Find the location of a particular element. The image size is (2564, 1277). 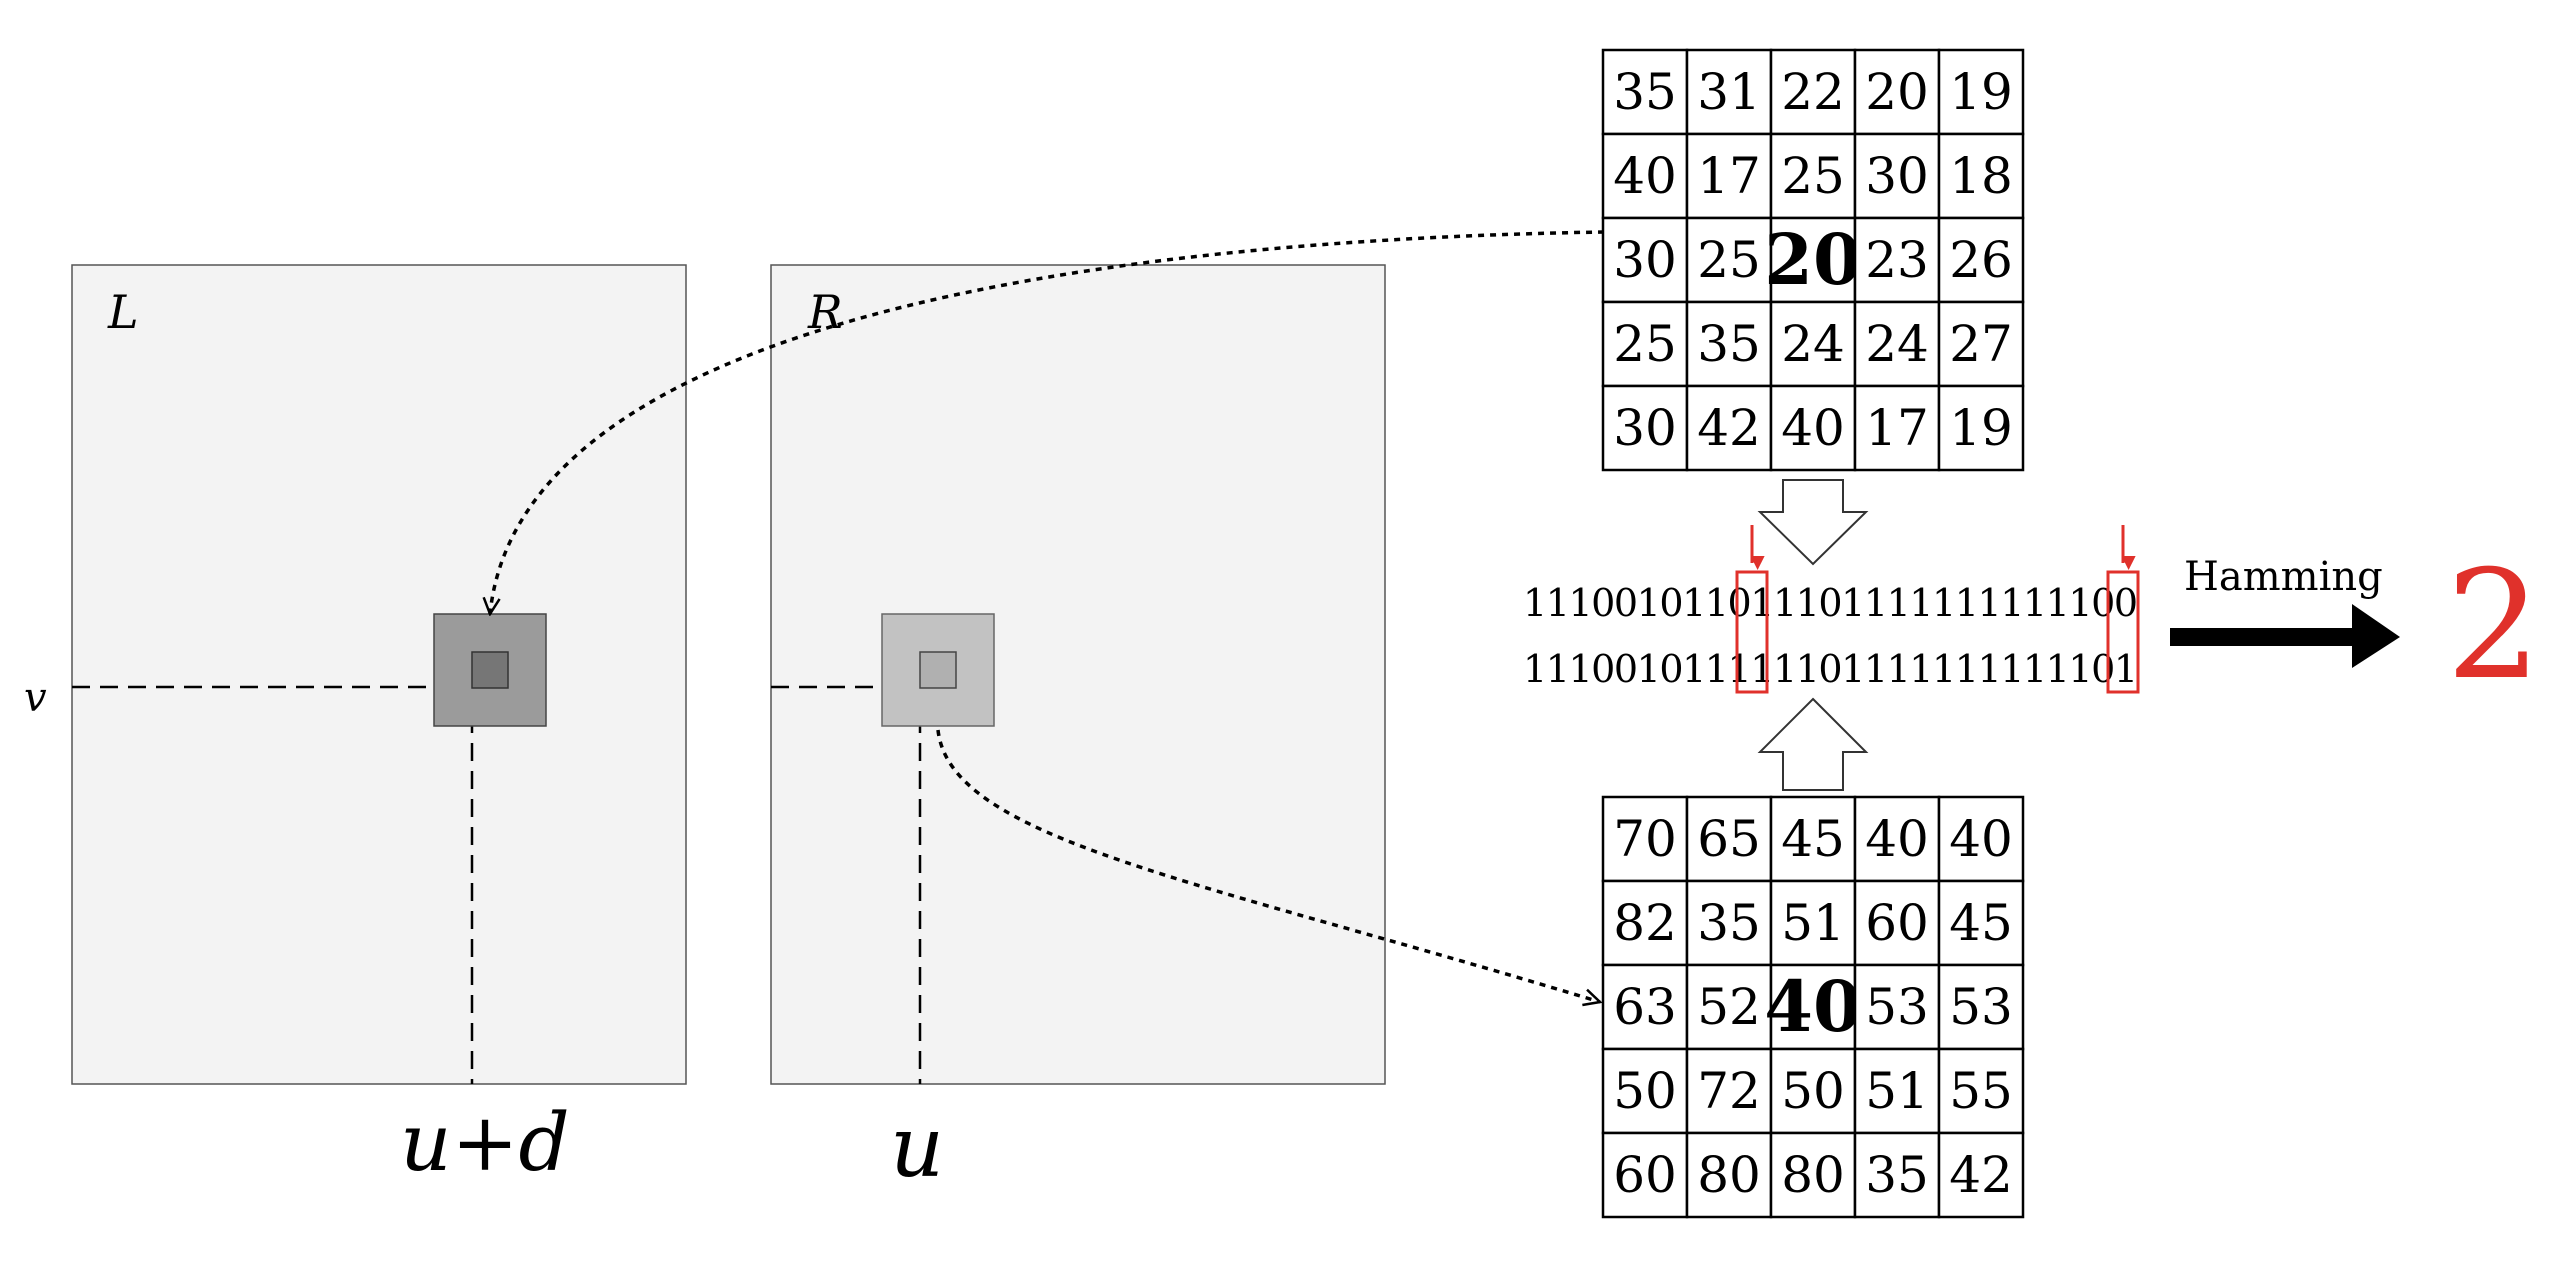

bottom-matrix-cell-value: 65 is located at coordinates (1729, 839).